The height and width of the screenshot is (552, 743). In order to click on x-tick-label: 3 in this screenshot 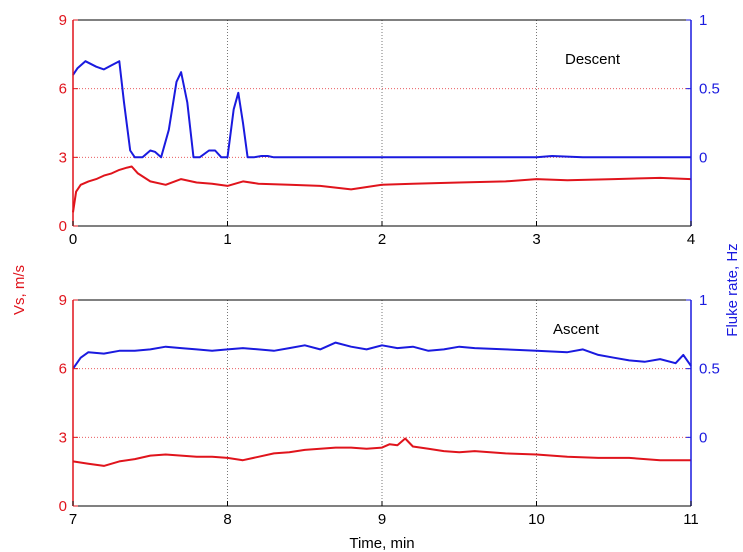, I will do `click(536, 239)`.